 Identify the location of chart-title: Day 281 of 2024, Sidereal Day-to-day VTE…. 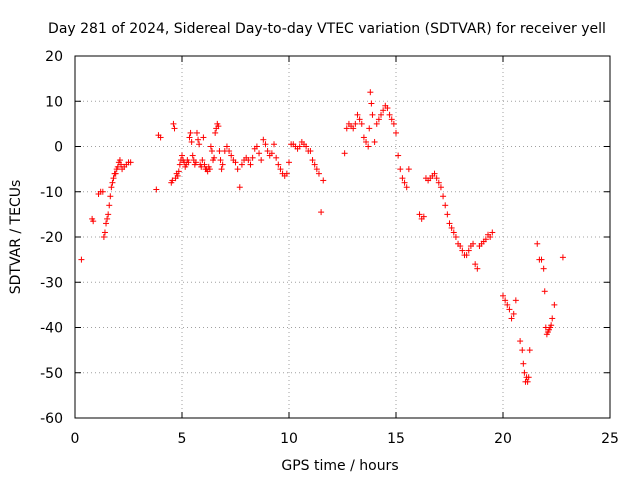
(327, 29).